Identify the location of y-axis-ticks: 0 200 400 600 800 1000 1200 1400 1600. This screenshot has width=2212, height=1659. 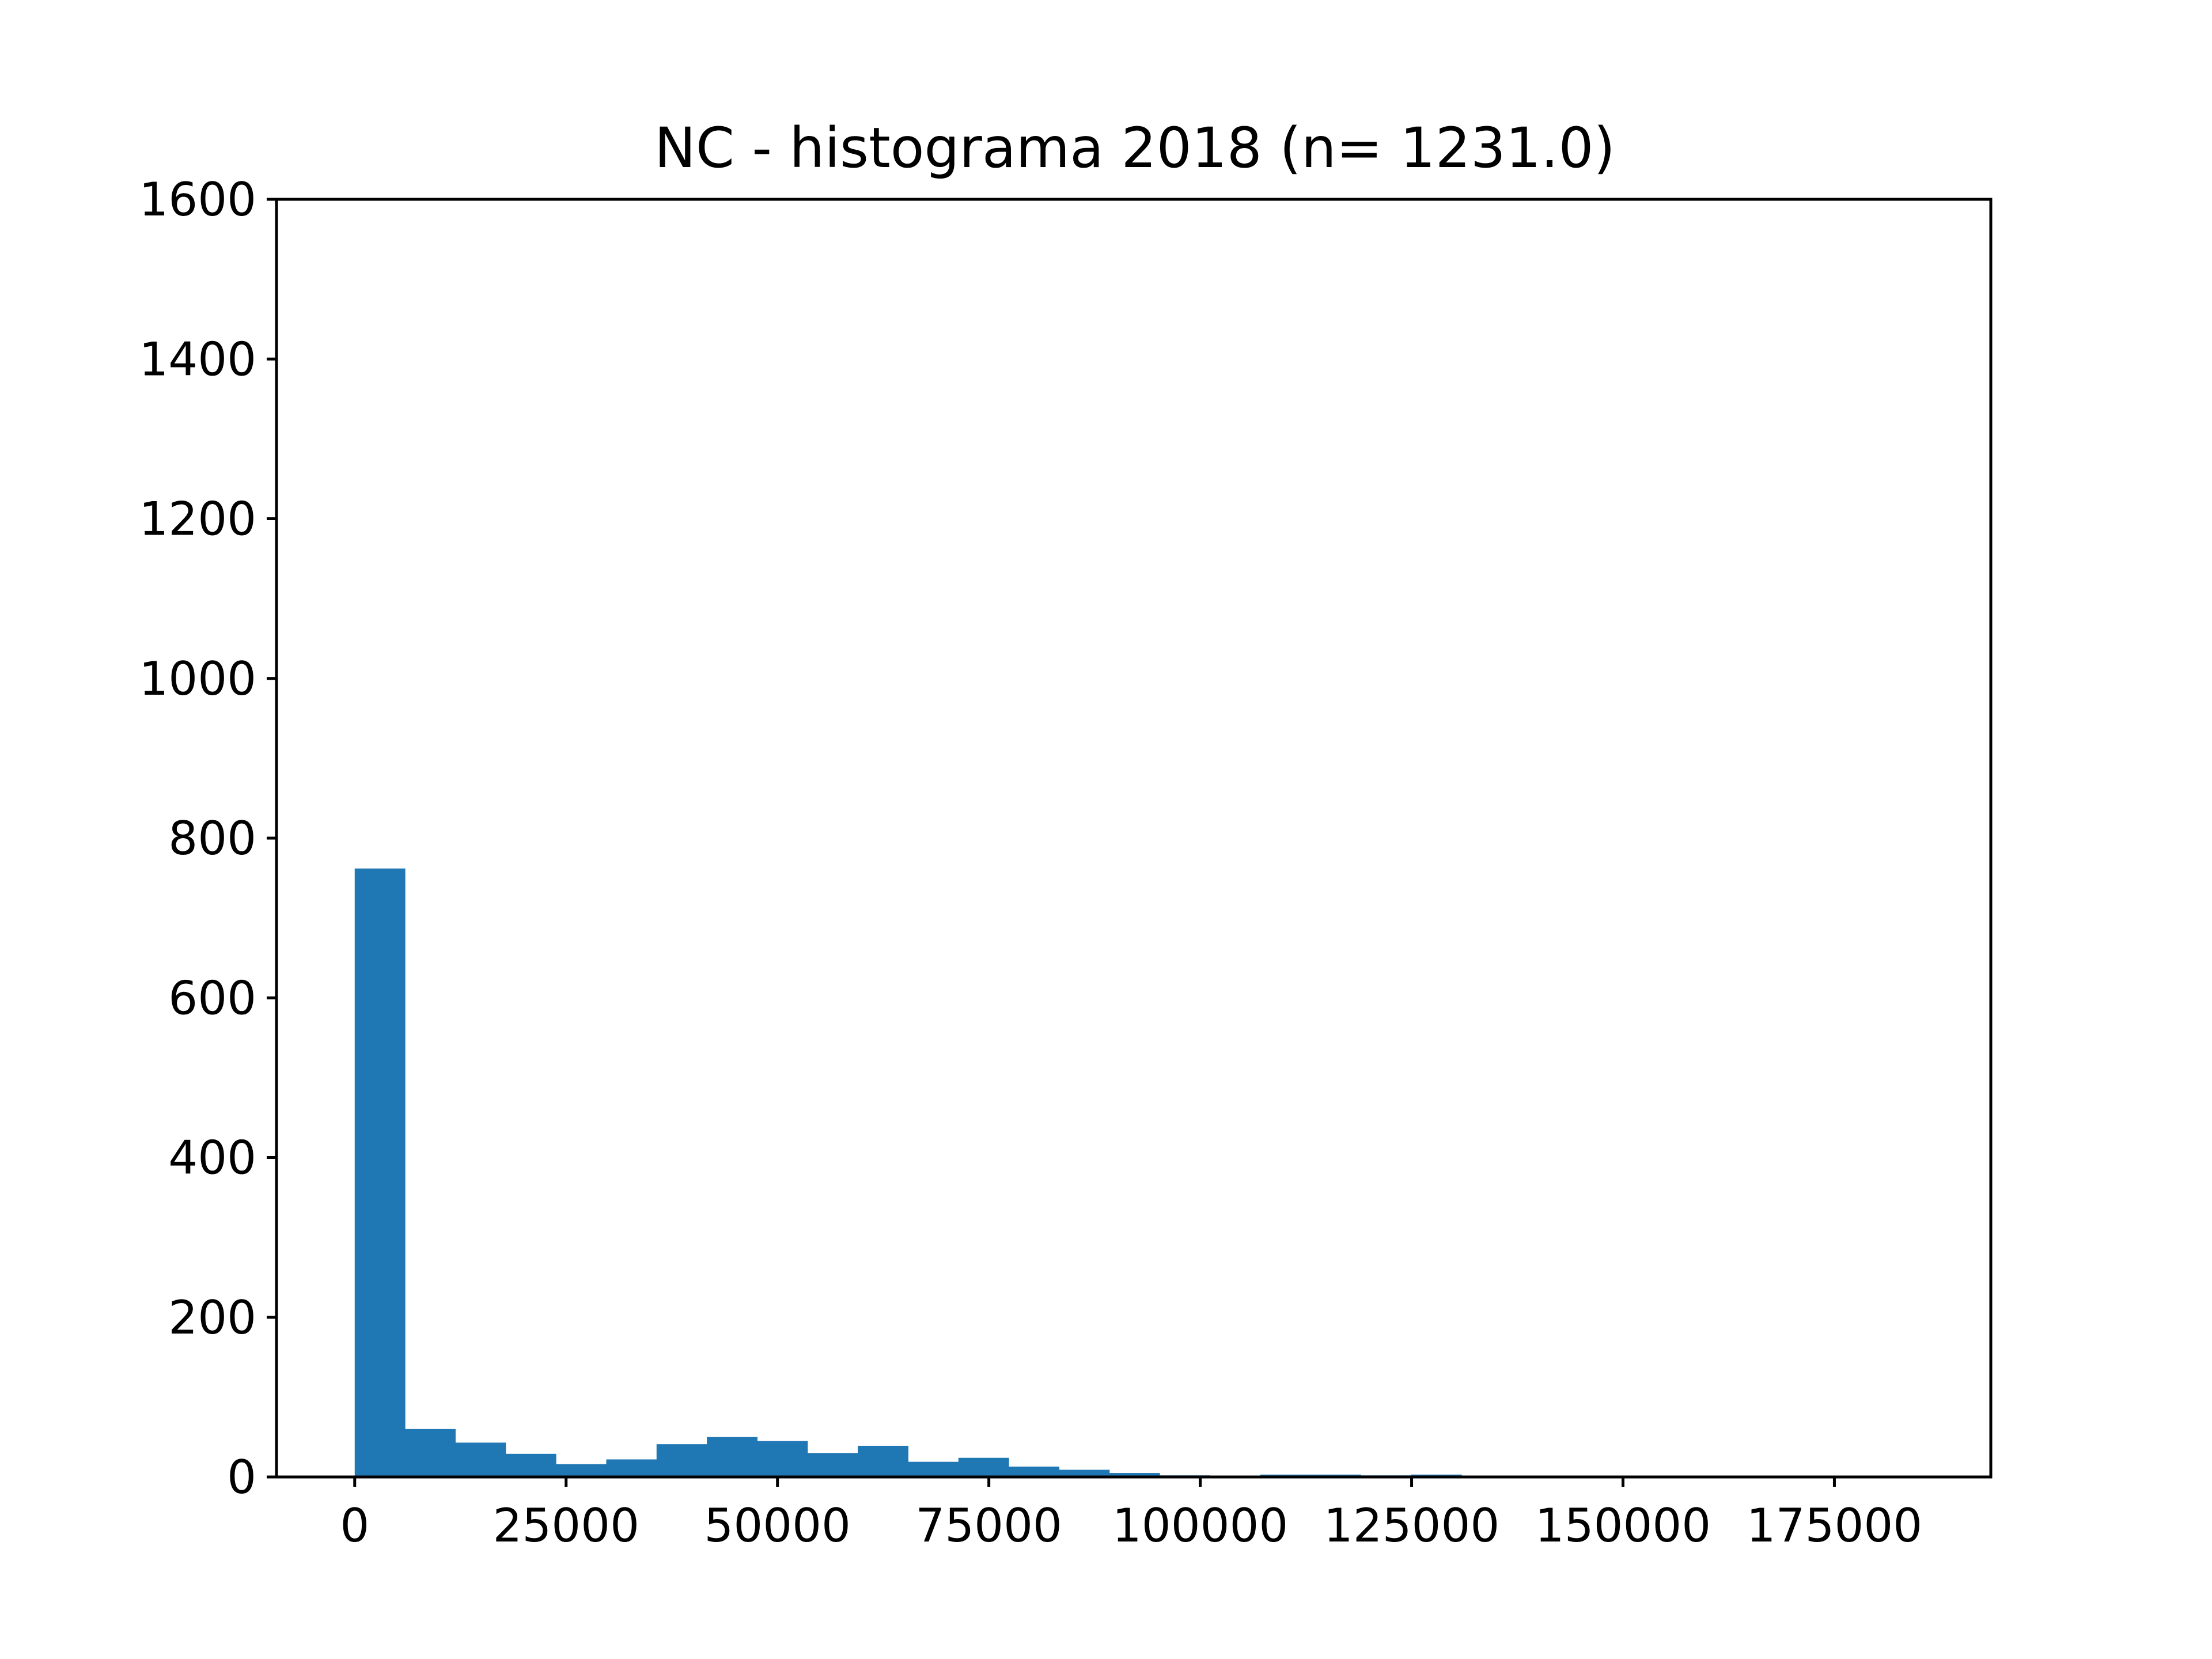
(207, 838).